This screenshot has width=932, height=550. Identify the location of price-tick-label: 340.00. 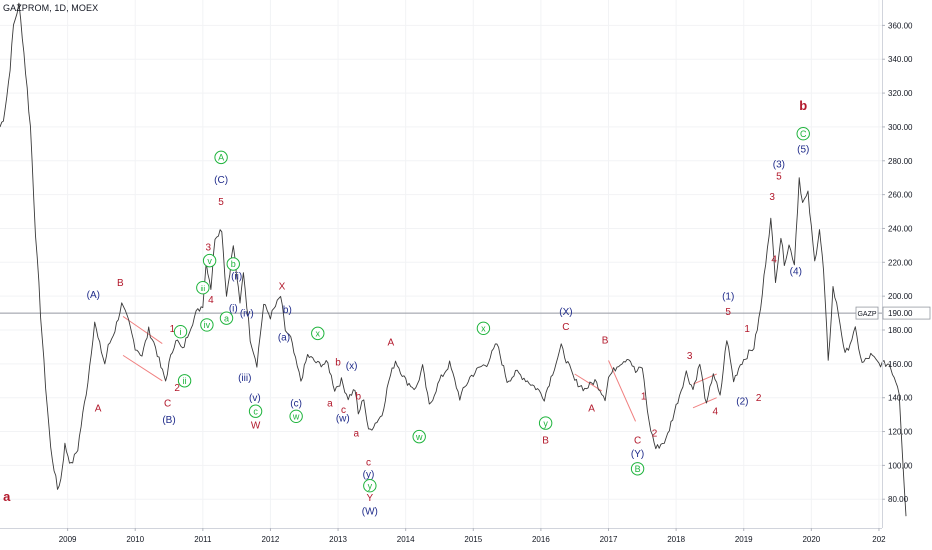
(900, 59).